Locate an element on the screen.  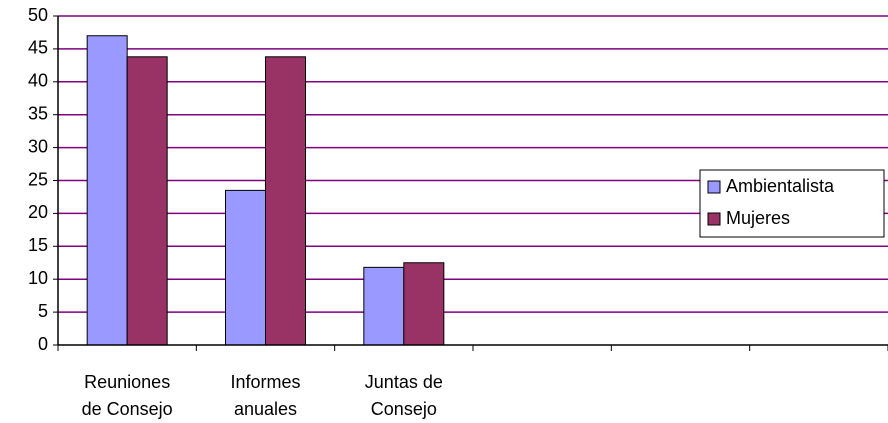
y-tick-label: 40 is located at coordinates (38, 81).